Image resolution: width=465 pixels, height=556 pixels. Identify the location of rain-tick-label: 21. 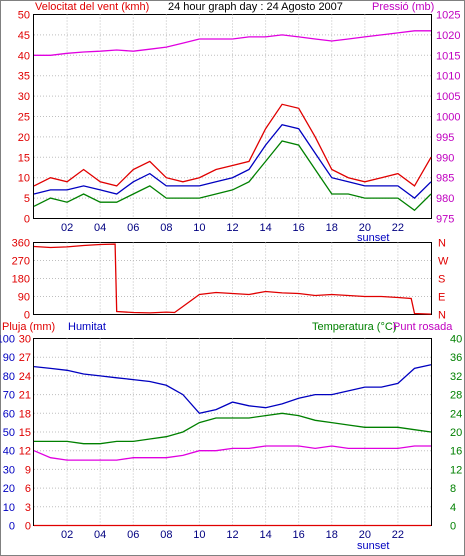
(25, 396).